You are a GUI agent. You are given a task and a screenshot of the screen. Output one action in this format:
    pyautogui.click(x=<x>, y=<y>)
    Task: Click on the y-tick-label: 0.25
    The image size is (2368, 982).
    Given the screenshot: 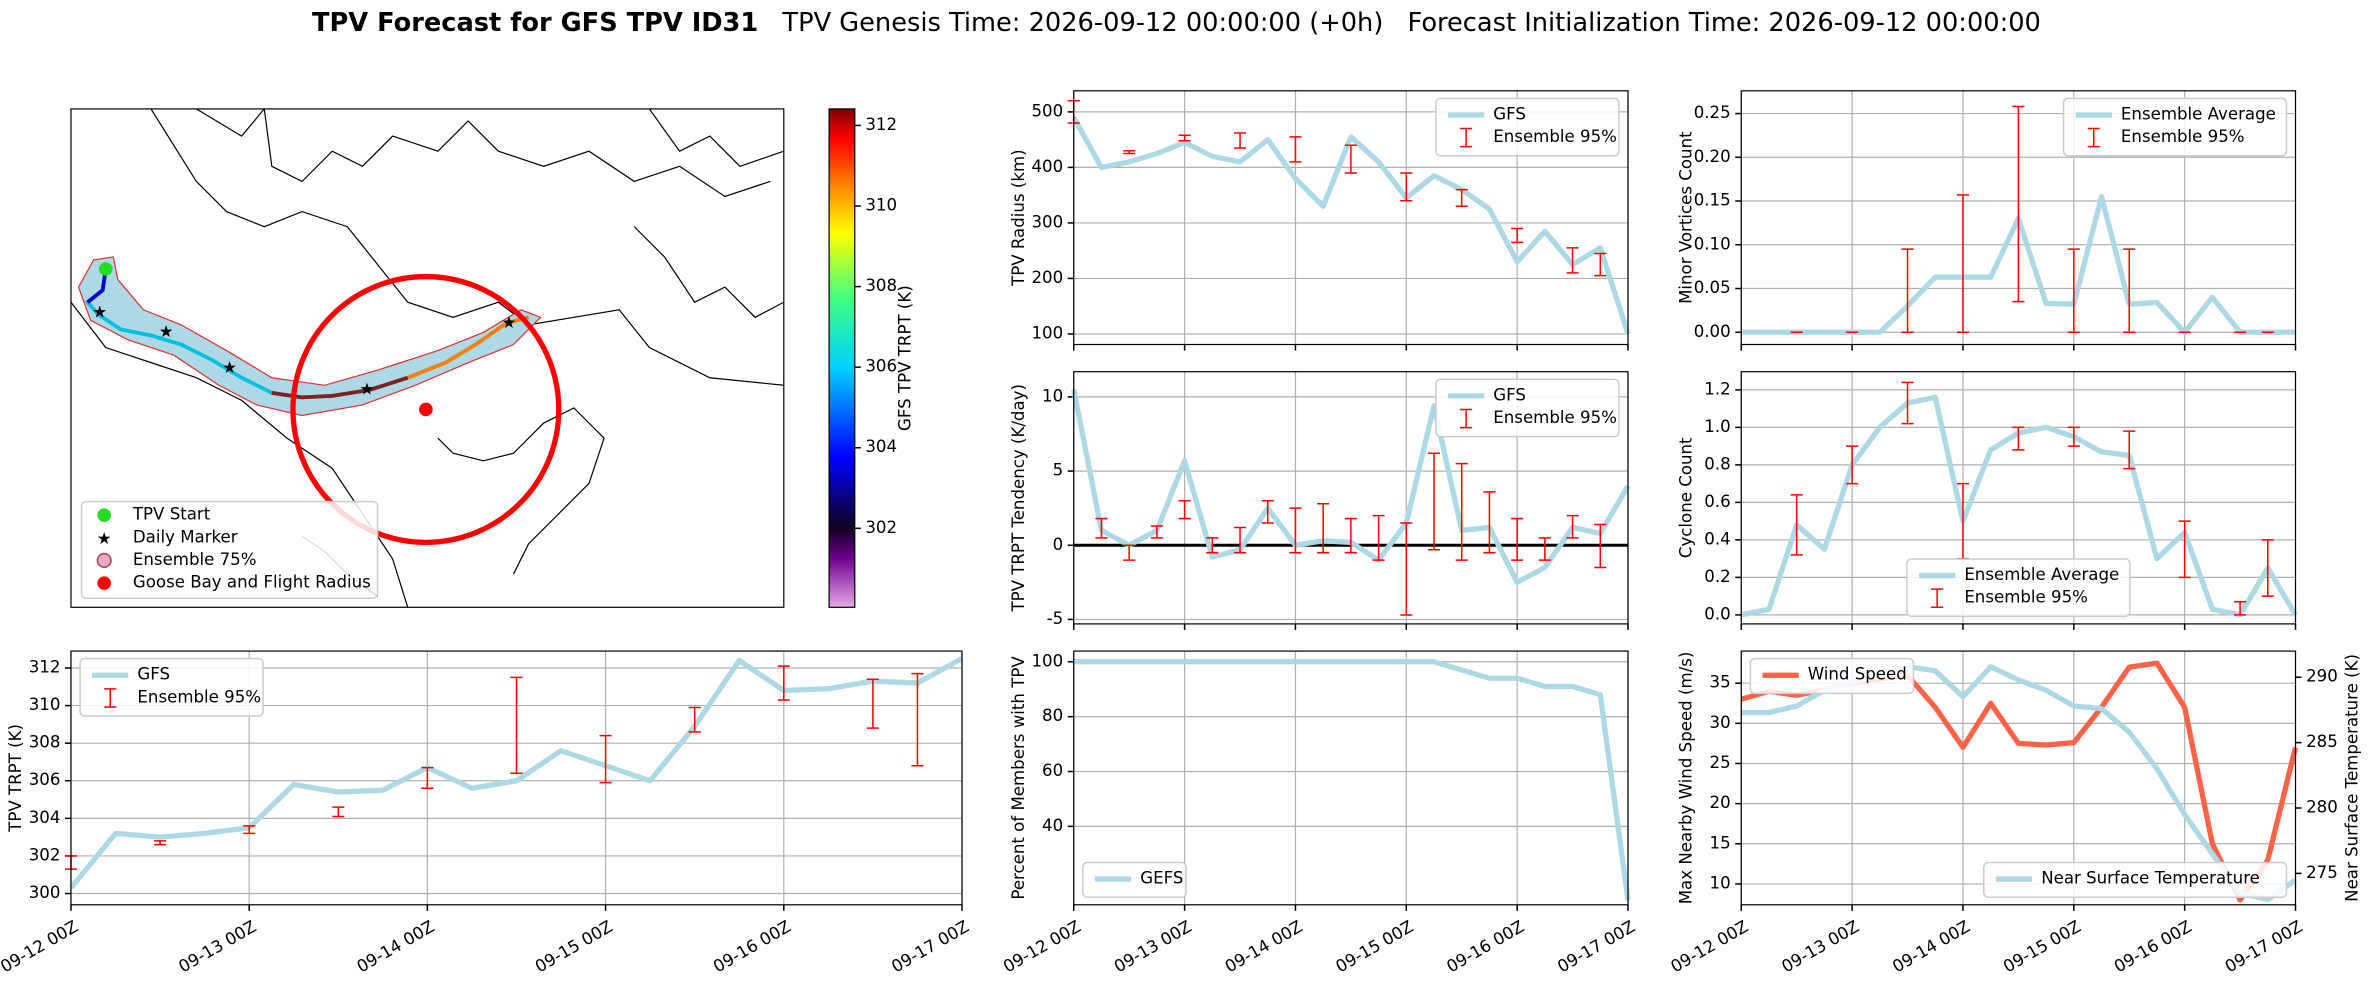 What is the action you would take?
    pyautogui.click(x=1712, y=112)
    